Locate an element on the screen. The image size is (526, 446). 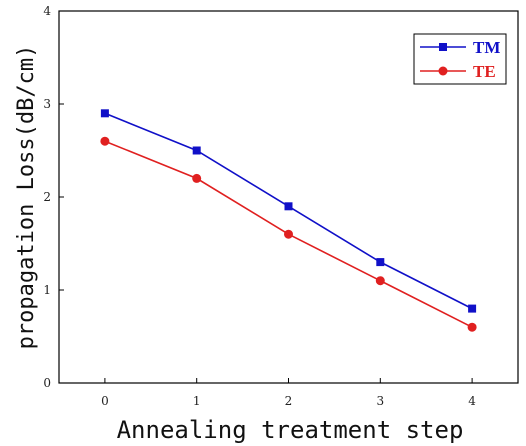
x-tick-label: 2 is located at coordinates (289, 401).